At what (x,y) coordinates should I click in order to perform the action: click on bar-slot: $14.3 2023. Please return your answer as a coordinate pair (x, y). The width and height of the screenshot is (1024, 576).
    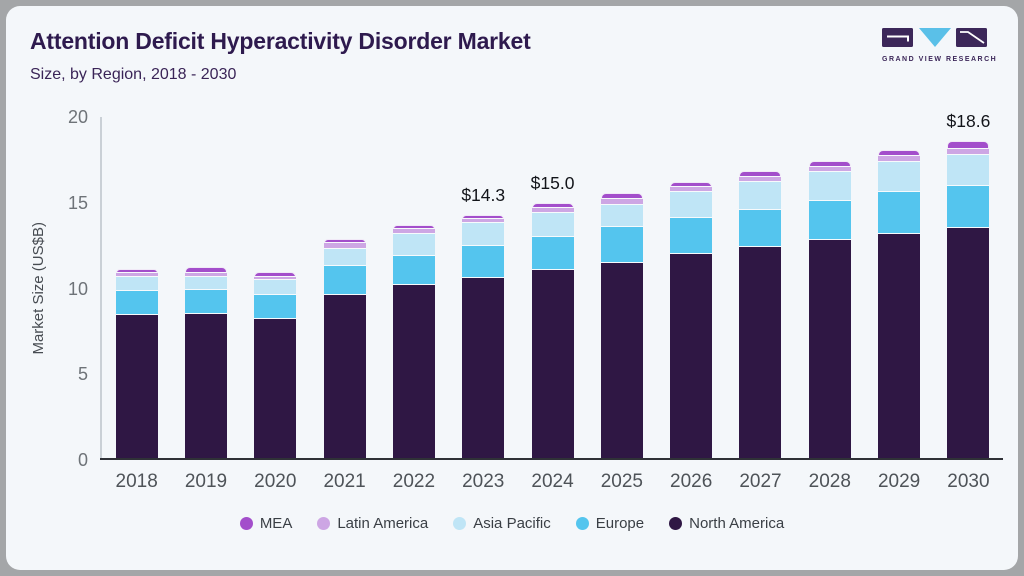
    Looking at the image, I should click on (483, 304).